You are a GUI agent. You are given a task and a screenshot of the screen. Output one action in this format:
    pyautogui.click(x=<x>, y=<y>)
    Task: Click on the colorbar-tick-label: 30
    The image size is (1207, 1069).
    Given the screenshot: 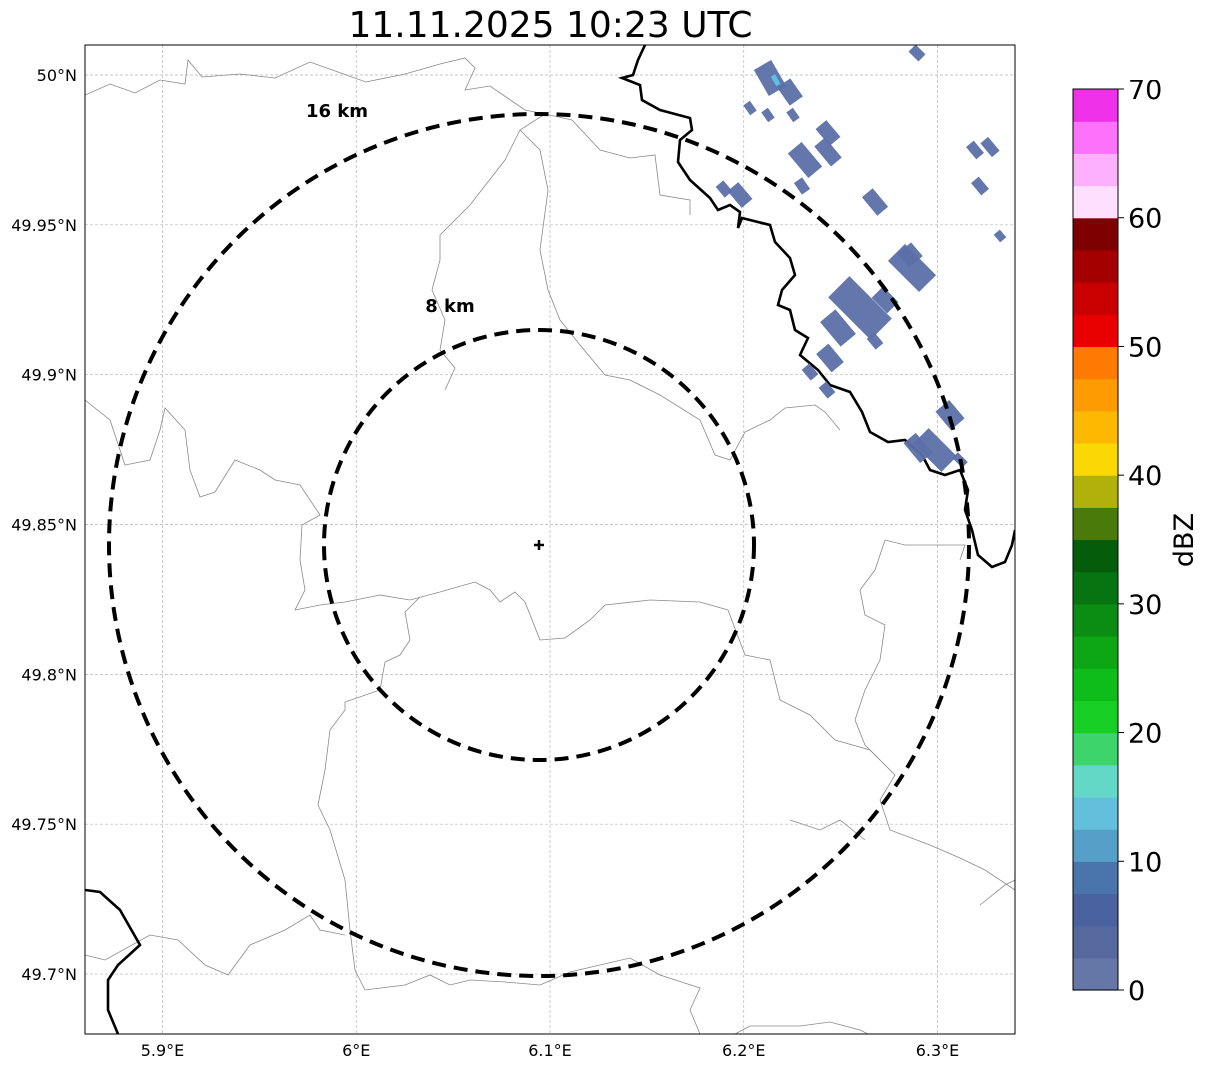 What is the action you would take?
    pyautogui.click(x=1145, y=605)
    